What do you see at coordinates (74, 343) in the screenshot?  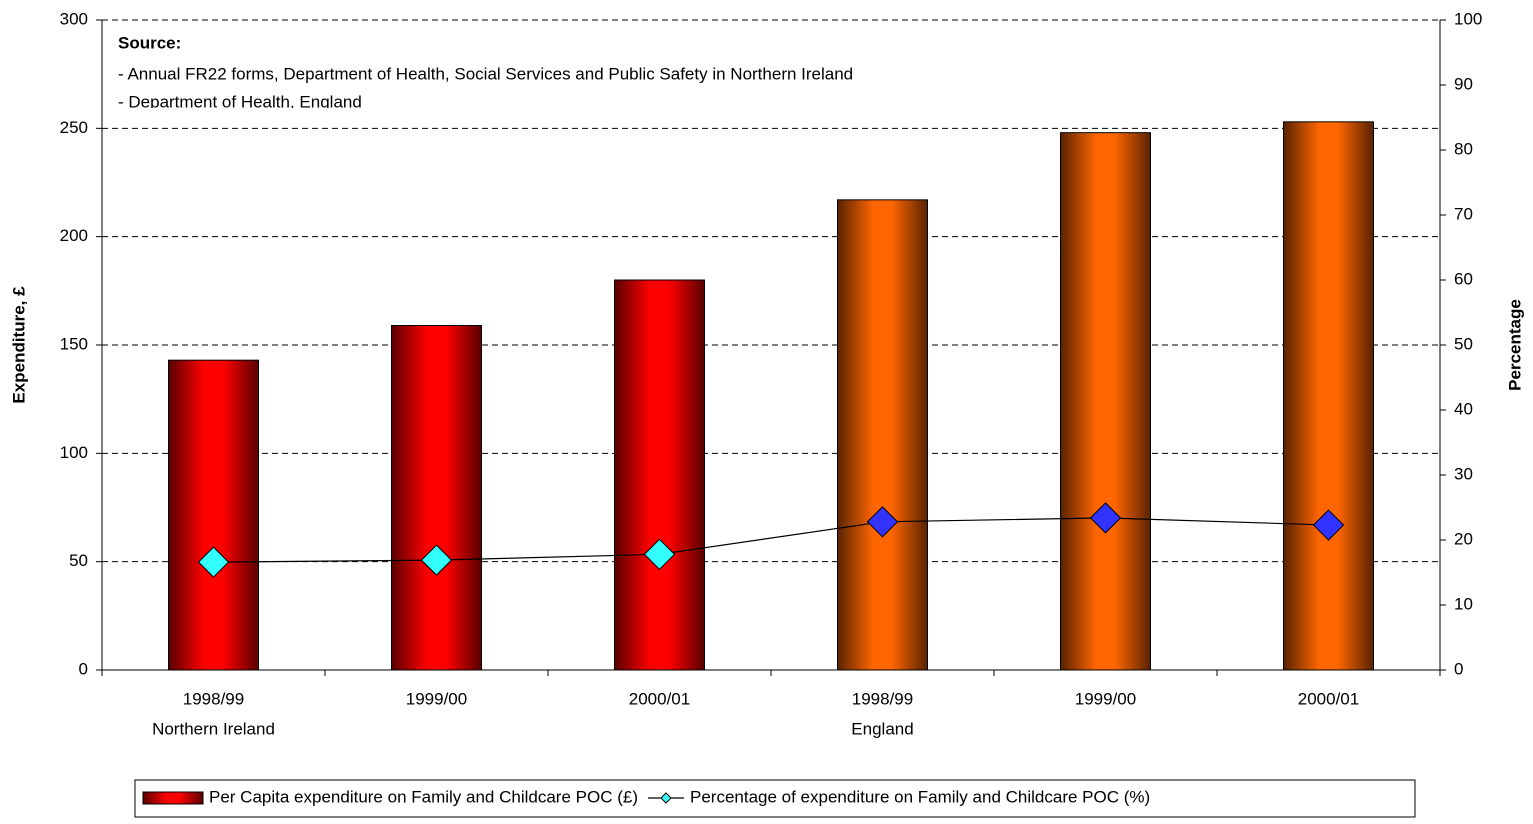 I see `y-tick-label: 150` at bounding box center [74, 343].